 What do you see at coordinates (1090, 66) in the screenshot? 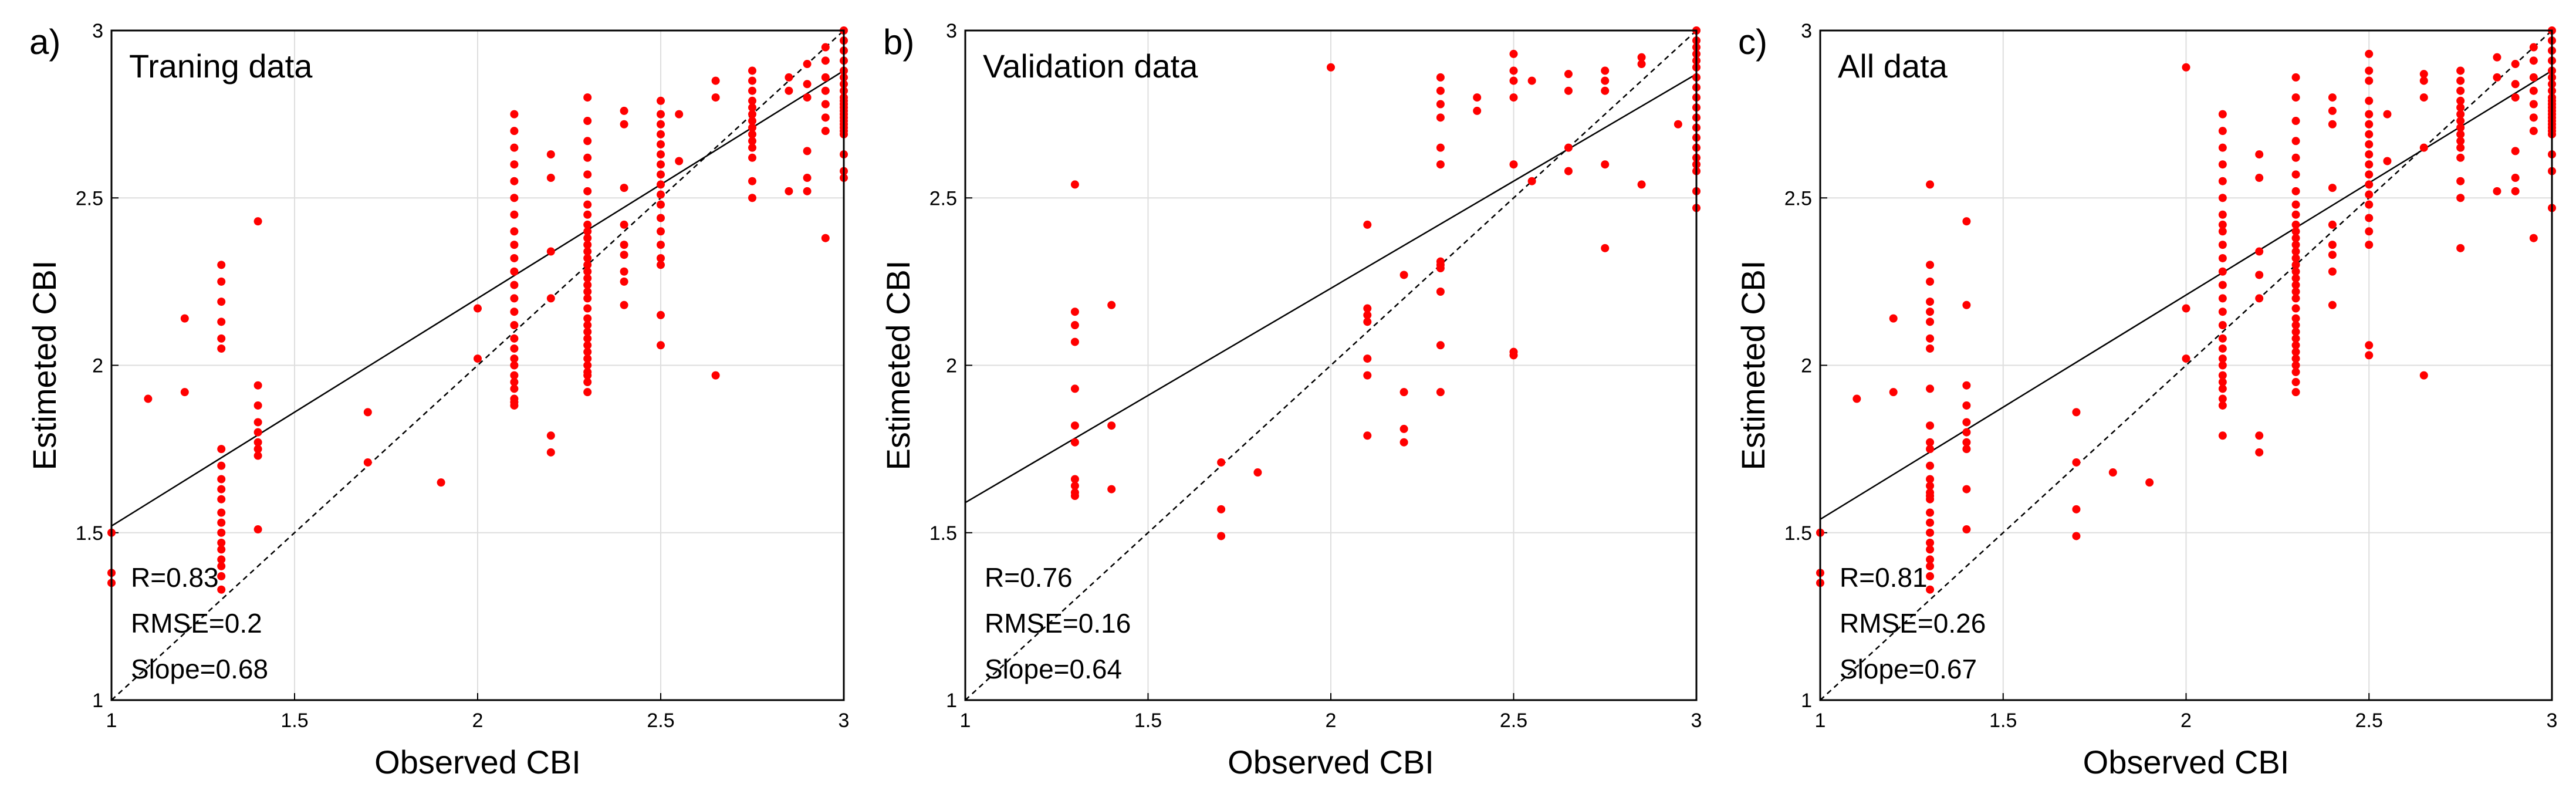
I see `panel-title: Validation data` at bounding box center [1090, 66].